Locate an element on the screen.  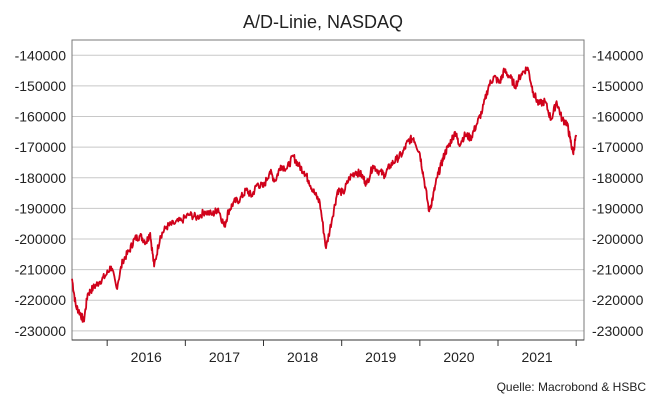
y-tick-label-left: -210000 is located at coordinates (41, 270).